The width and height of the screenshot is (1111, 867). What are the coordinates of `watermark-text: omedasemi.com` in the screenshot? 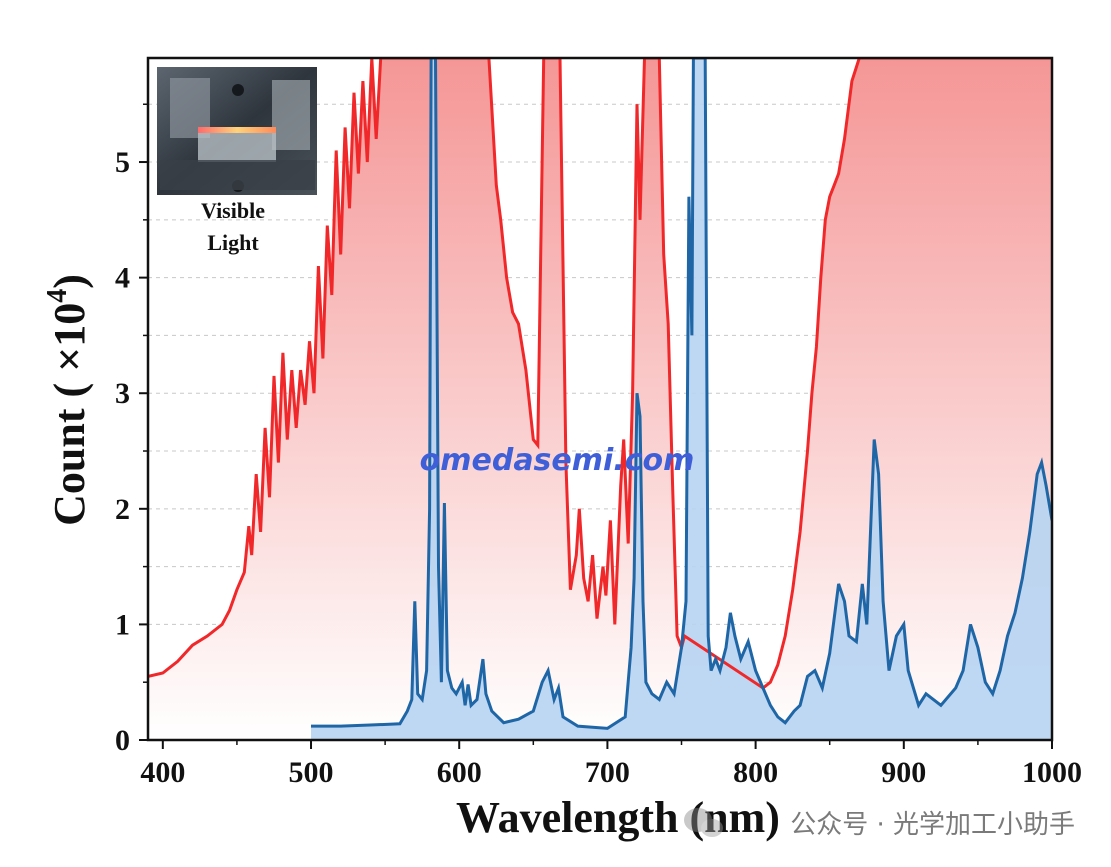 It's located at (557, 460).